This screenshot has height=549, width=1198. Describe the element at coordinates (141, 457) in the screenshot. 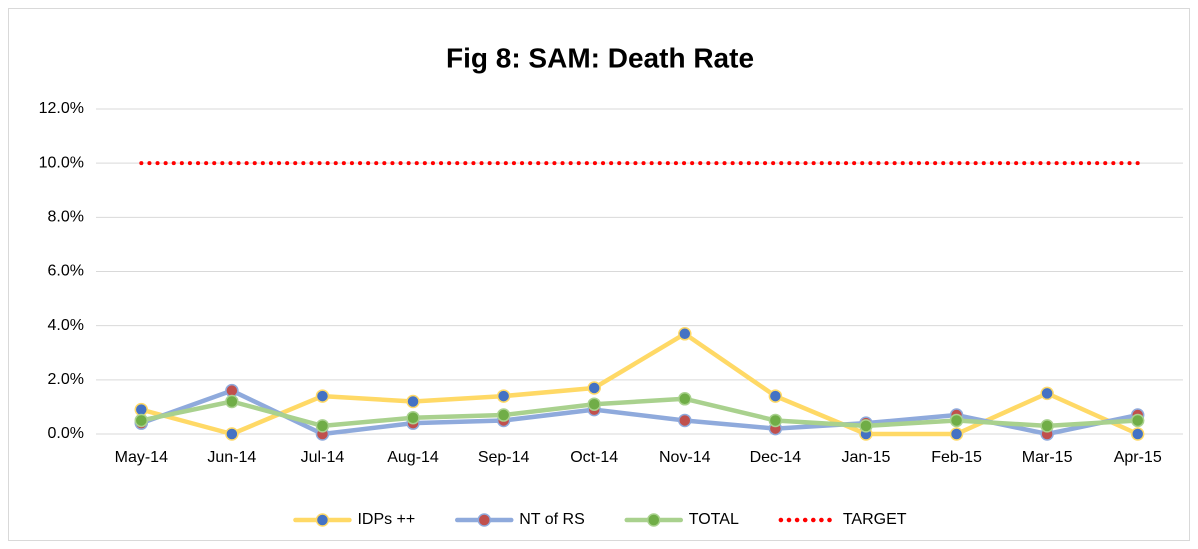

I see `x-tick-label: May-14` at that location.